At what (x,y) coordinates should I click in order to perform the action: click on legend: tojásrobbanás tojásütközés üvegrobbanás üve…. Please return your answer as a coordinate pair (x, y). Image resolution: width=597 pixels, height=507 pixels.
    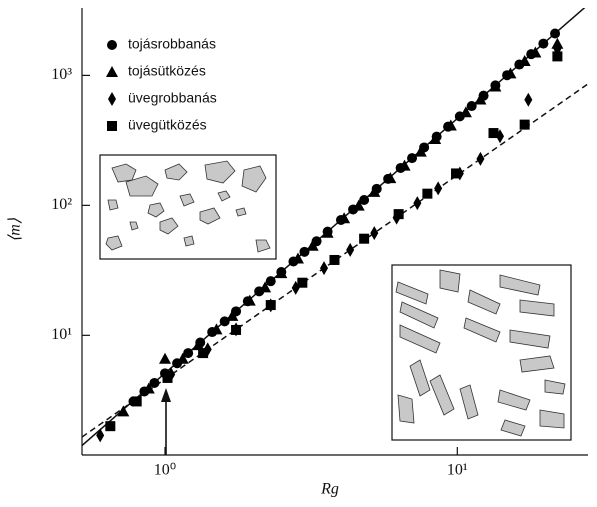
    Looking at the image, I should click on (161, 84).